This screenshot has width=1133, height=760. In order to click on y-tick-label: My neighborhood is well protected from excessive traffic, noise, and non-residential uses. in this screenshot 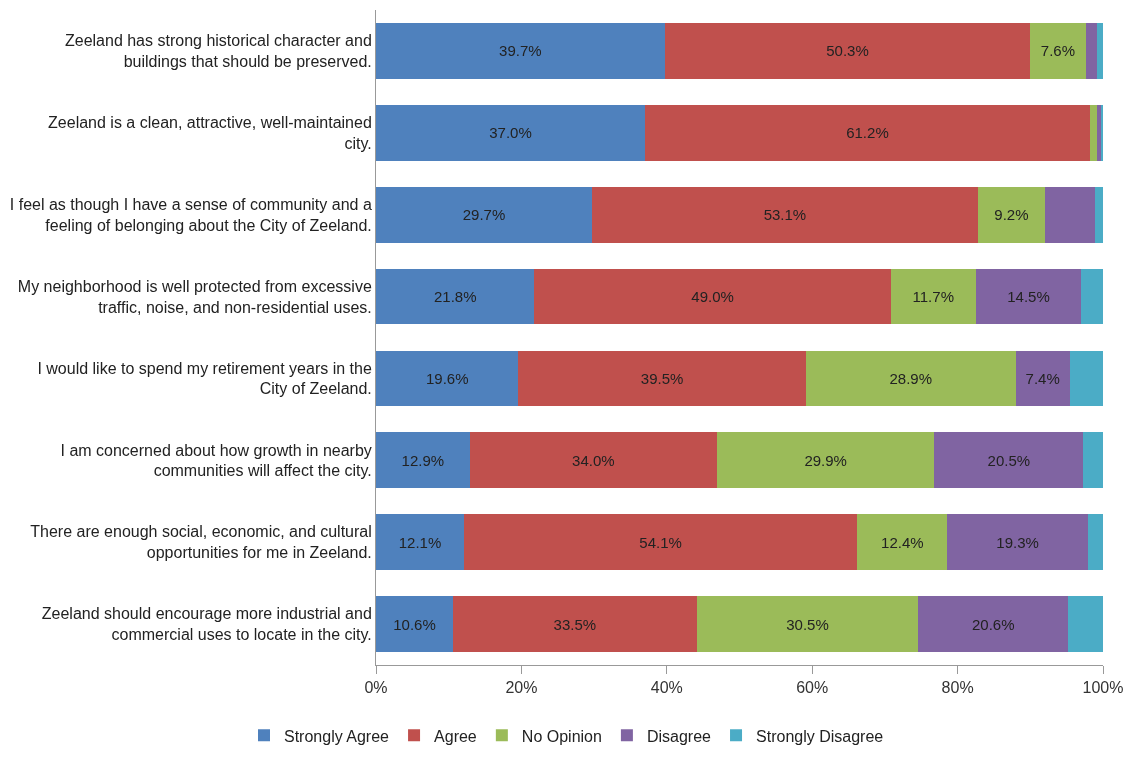, I will do `click(194, 296)`.